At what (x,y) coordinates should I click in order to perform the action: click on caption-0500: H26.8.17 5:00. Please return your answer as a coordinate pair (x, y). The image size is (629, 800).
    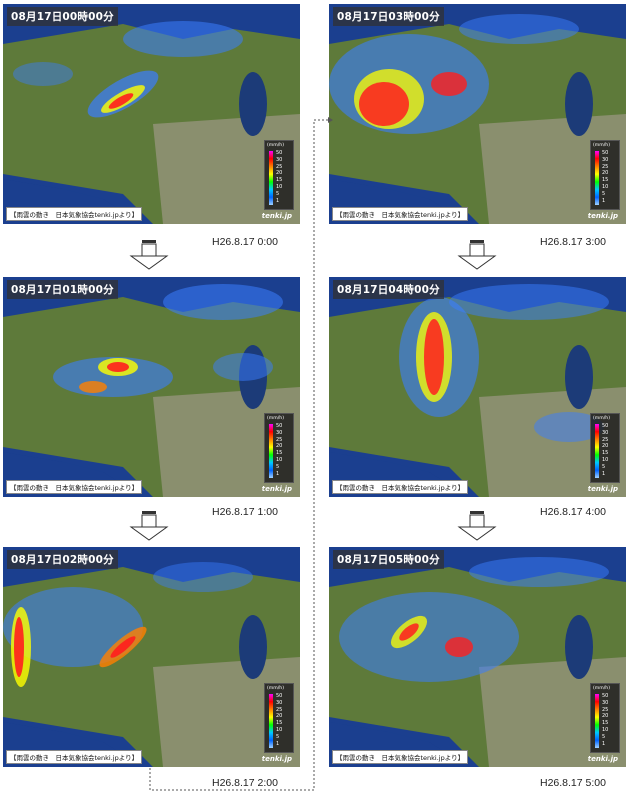
    Looking at the image, I should click on (573, 783).